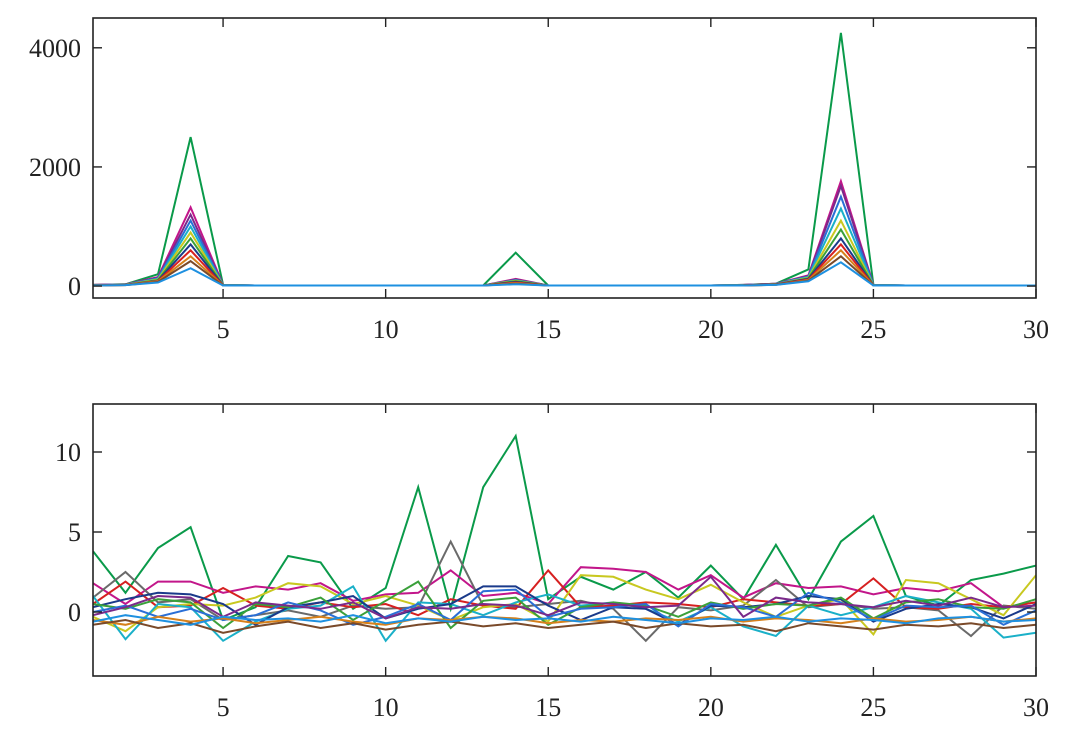 This screenshot has height=732, width=1074. I want to click on y-tick-label: 2000, so click(55, 167).